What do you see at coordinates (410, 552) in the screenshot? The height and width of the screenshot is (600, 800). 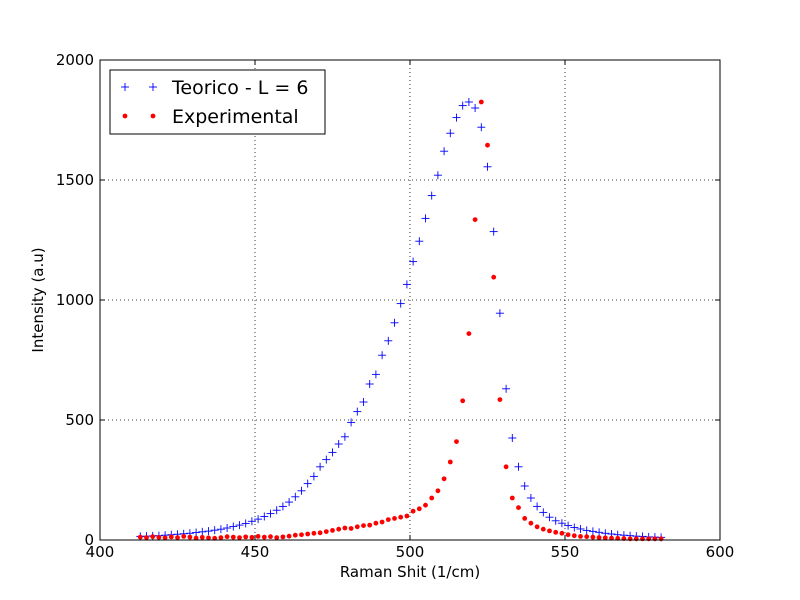 I see `x-tick-label: 500` at bounding box center [410, 552].